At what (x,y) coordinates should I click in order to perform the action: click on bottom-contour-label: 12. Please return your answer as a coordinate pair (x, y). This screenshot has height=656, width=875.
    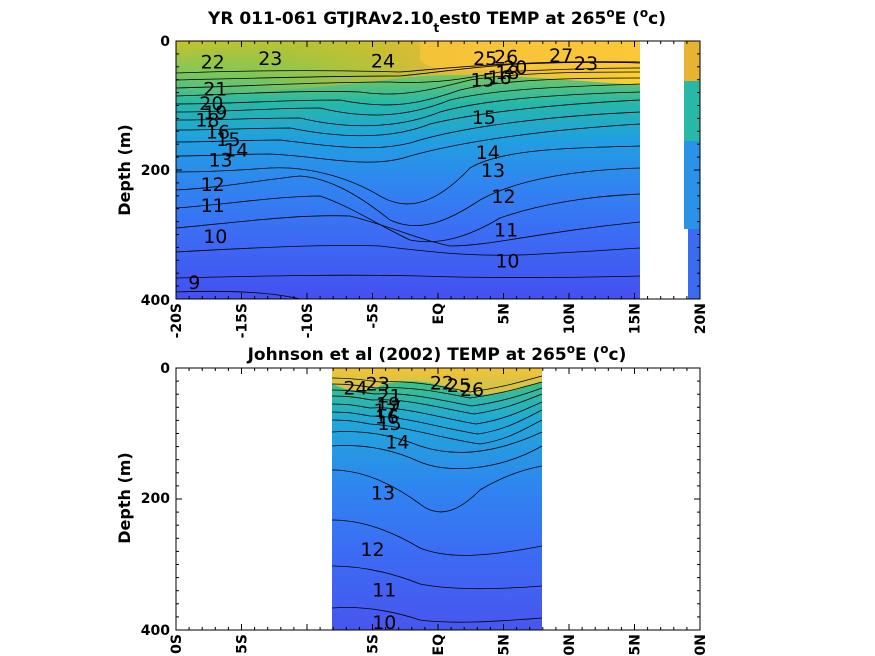
    Looking at the image, I should click on (372, 550).